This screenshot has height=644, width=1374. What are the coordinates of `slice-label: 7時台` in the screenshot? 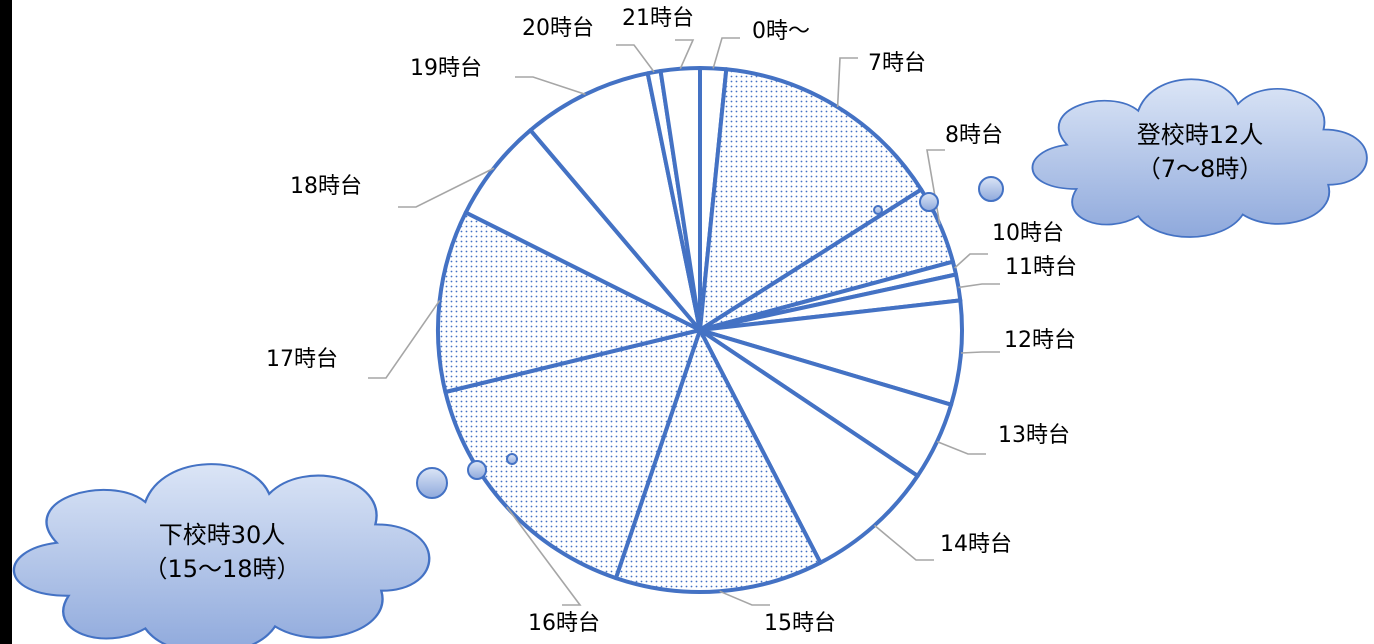 It's located at (897, 63).